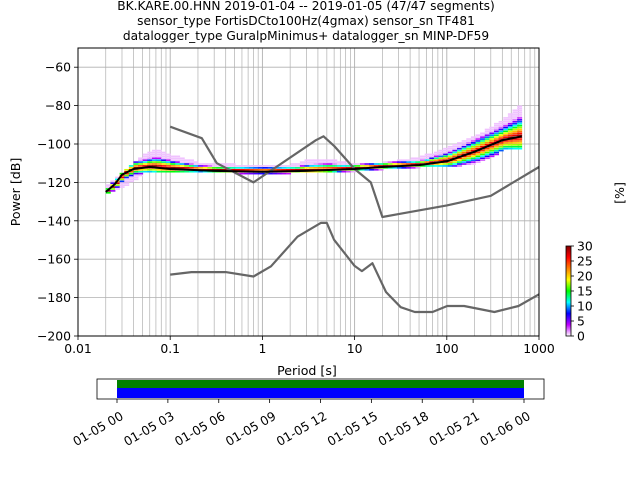 The image size is (640, 480). What do you see at coordinates (581, 321) in the screenshot?
I see `colorbar-tick-label: 5` at bounding box center [581, 321].